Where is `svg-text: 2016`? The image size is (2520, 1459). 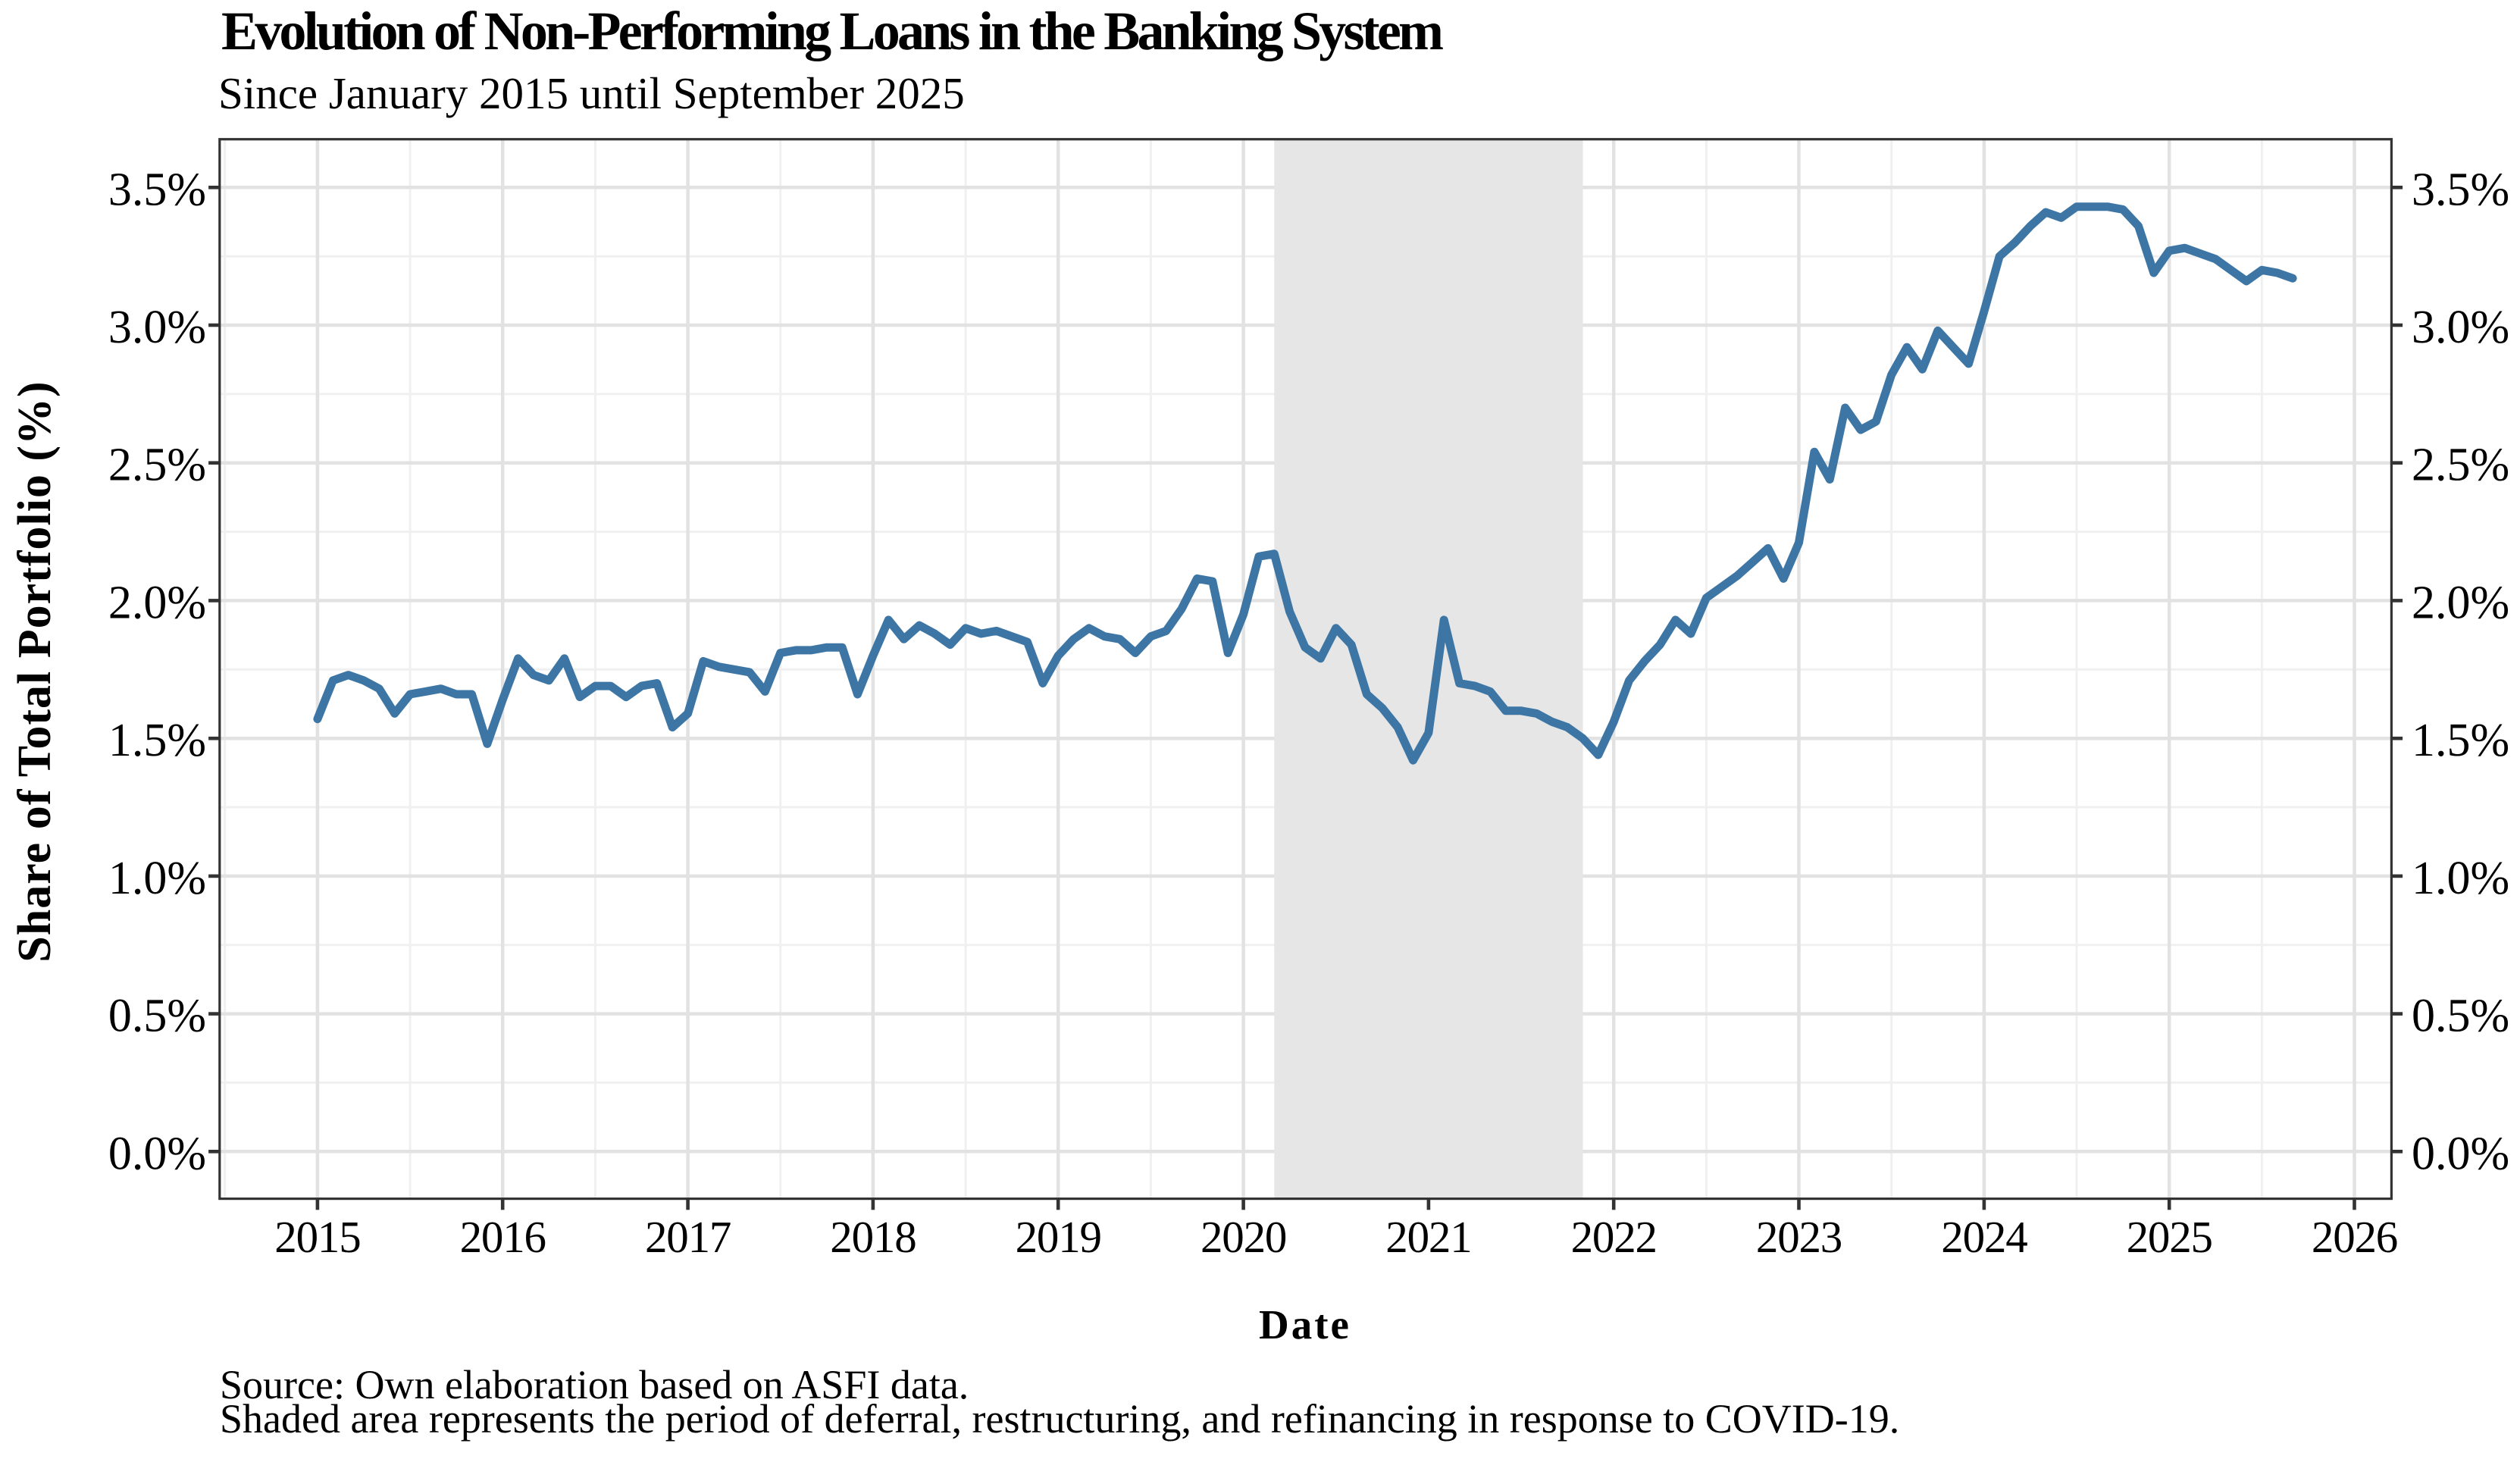 svg-text: 2016 is located at coordinates (503, 1237).